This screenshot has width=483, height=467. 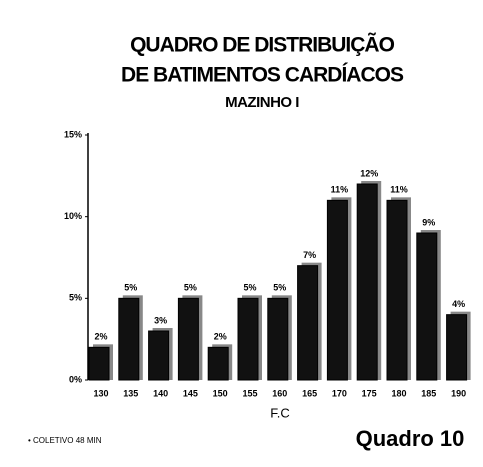 What do you see at coordinates (220, 393) in the screenshot?
I see `x-tick-label: 150` at bounding box center [220, 393].